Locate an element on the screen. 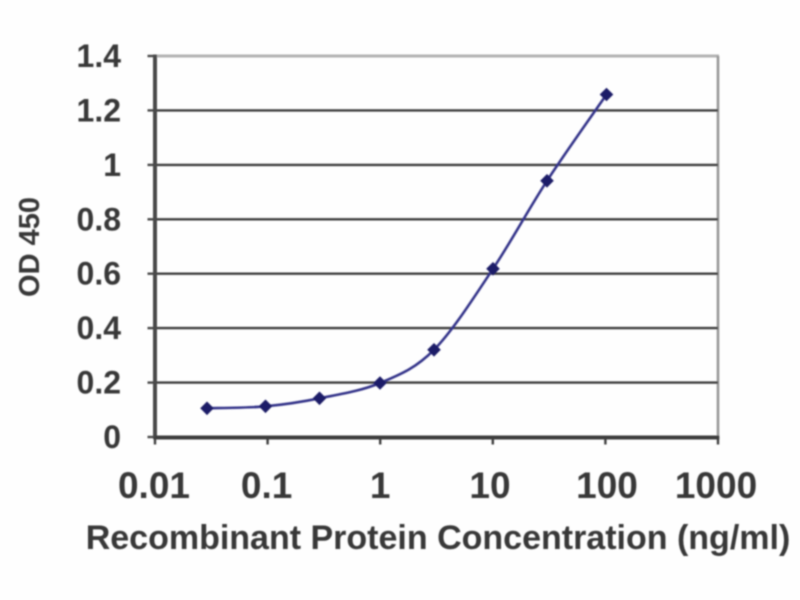  svg-text: 0.6 is located at coordinates (99, 274).